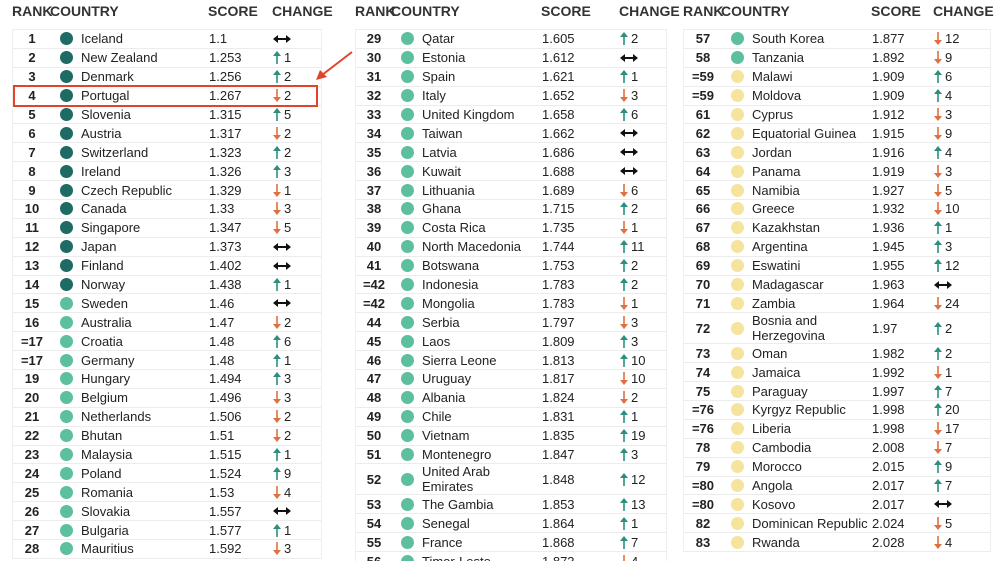  Describe the element at coordinates (963, 11) in the screenshot. I see `header-cell: CHANGE` at that location.